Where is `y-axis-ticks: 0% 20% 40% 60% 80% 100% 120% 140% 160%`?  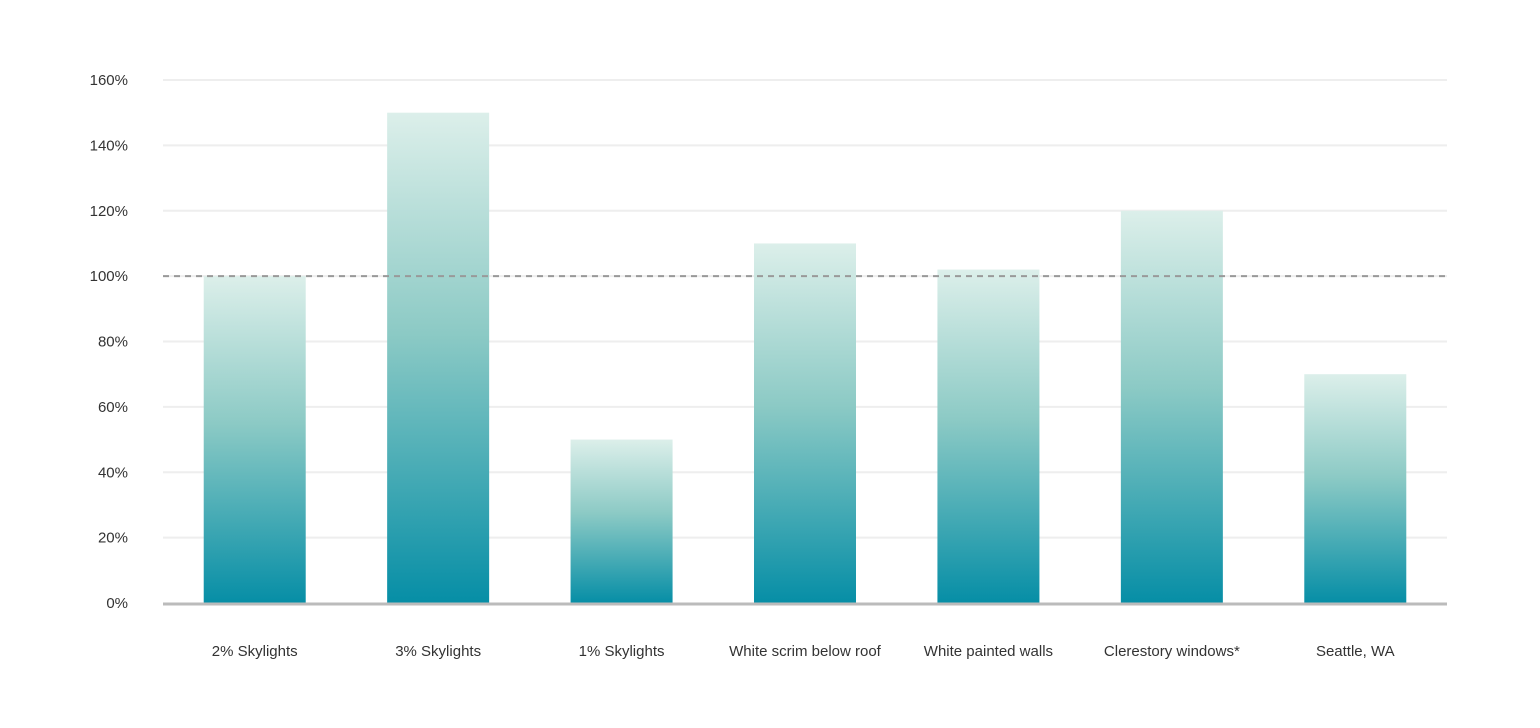
y-axis-ticks: 0% 20% 40% 60% 80% 100% 120% 140% 160% is located at coordinates (109, 342).